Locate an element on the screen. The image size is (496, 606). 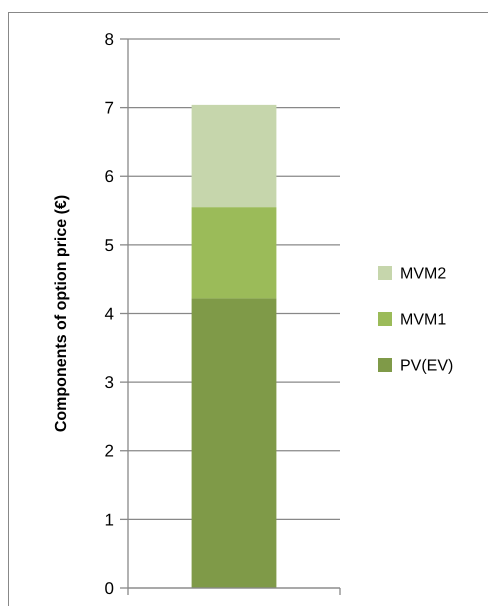
y-tick-label: 6 is located at coordinates (109, 176).